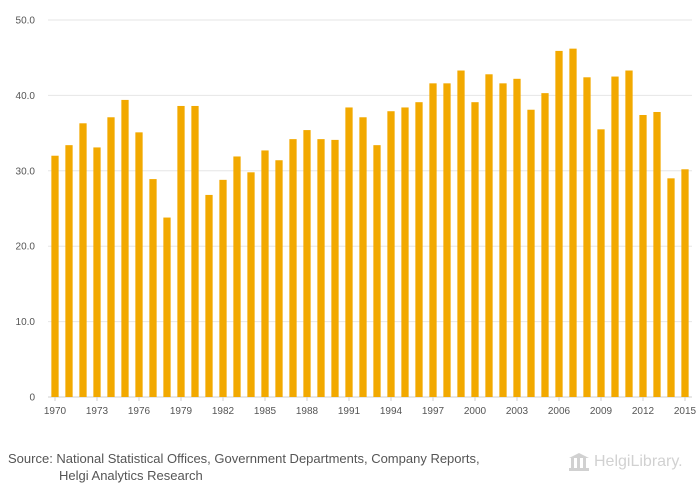 The image size is (700, 500). What do you see at coordinates (279, 278) in the screenshot?
I see `bar-1986` at bounding box center [279, 278].